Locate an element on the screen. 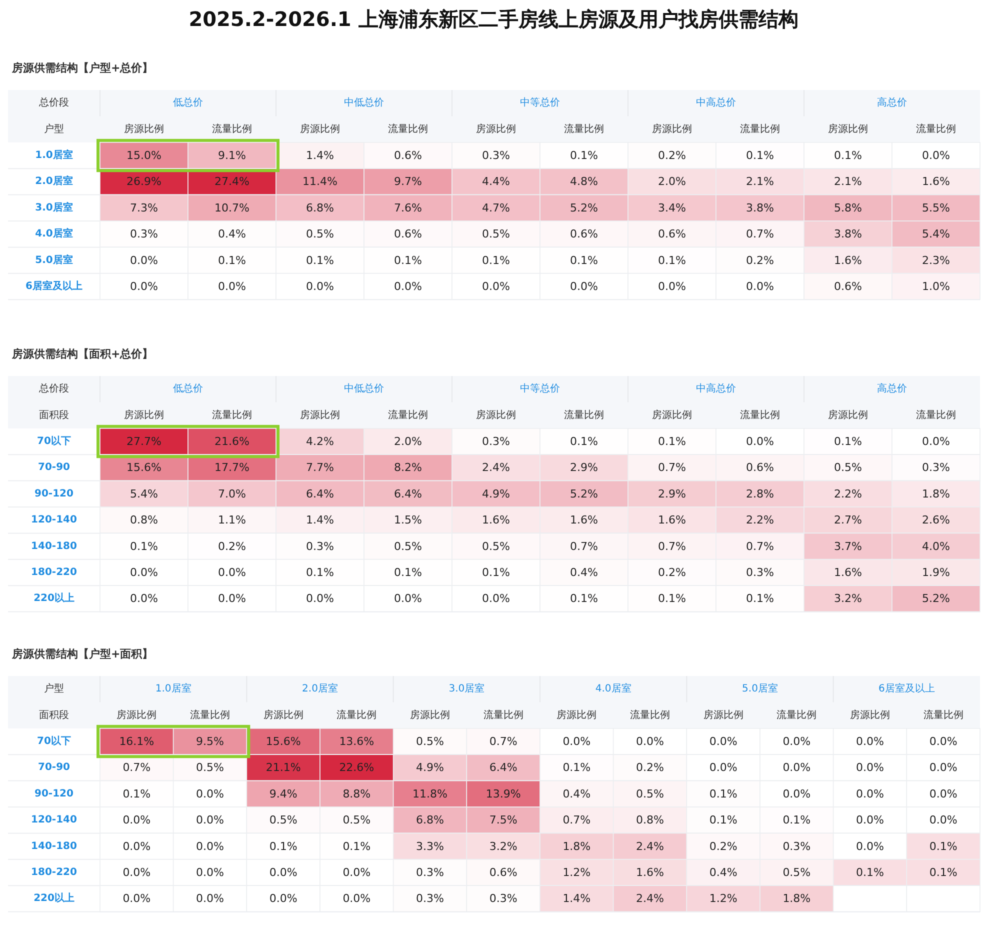 Image resolution: width=987 pixels, height=927 pixels. data-label: 2.4% is located at coordinates (650, 846).